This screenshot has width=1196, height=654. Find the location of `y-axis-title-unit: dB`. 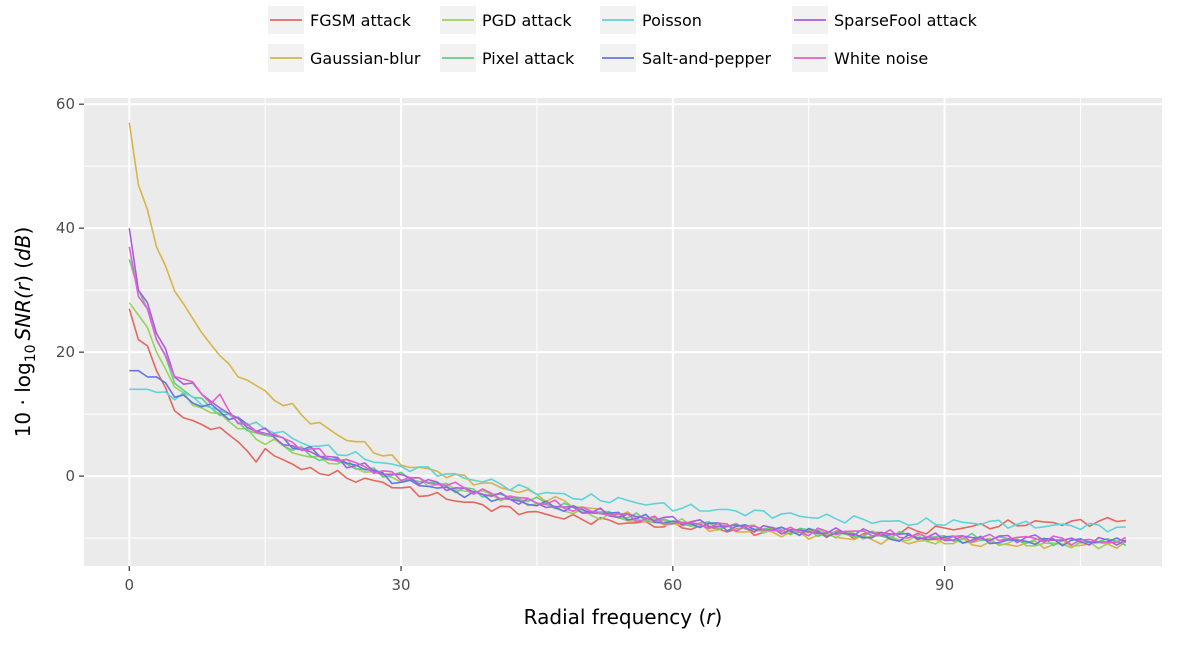

y-axis-title-unit: dB is located at coordinates (23, 247).